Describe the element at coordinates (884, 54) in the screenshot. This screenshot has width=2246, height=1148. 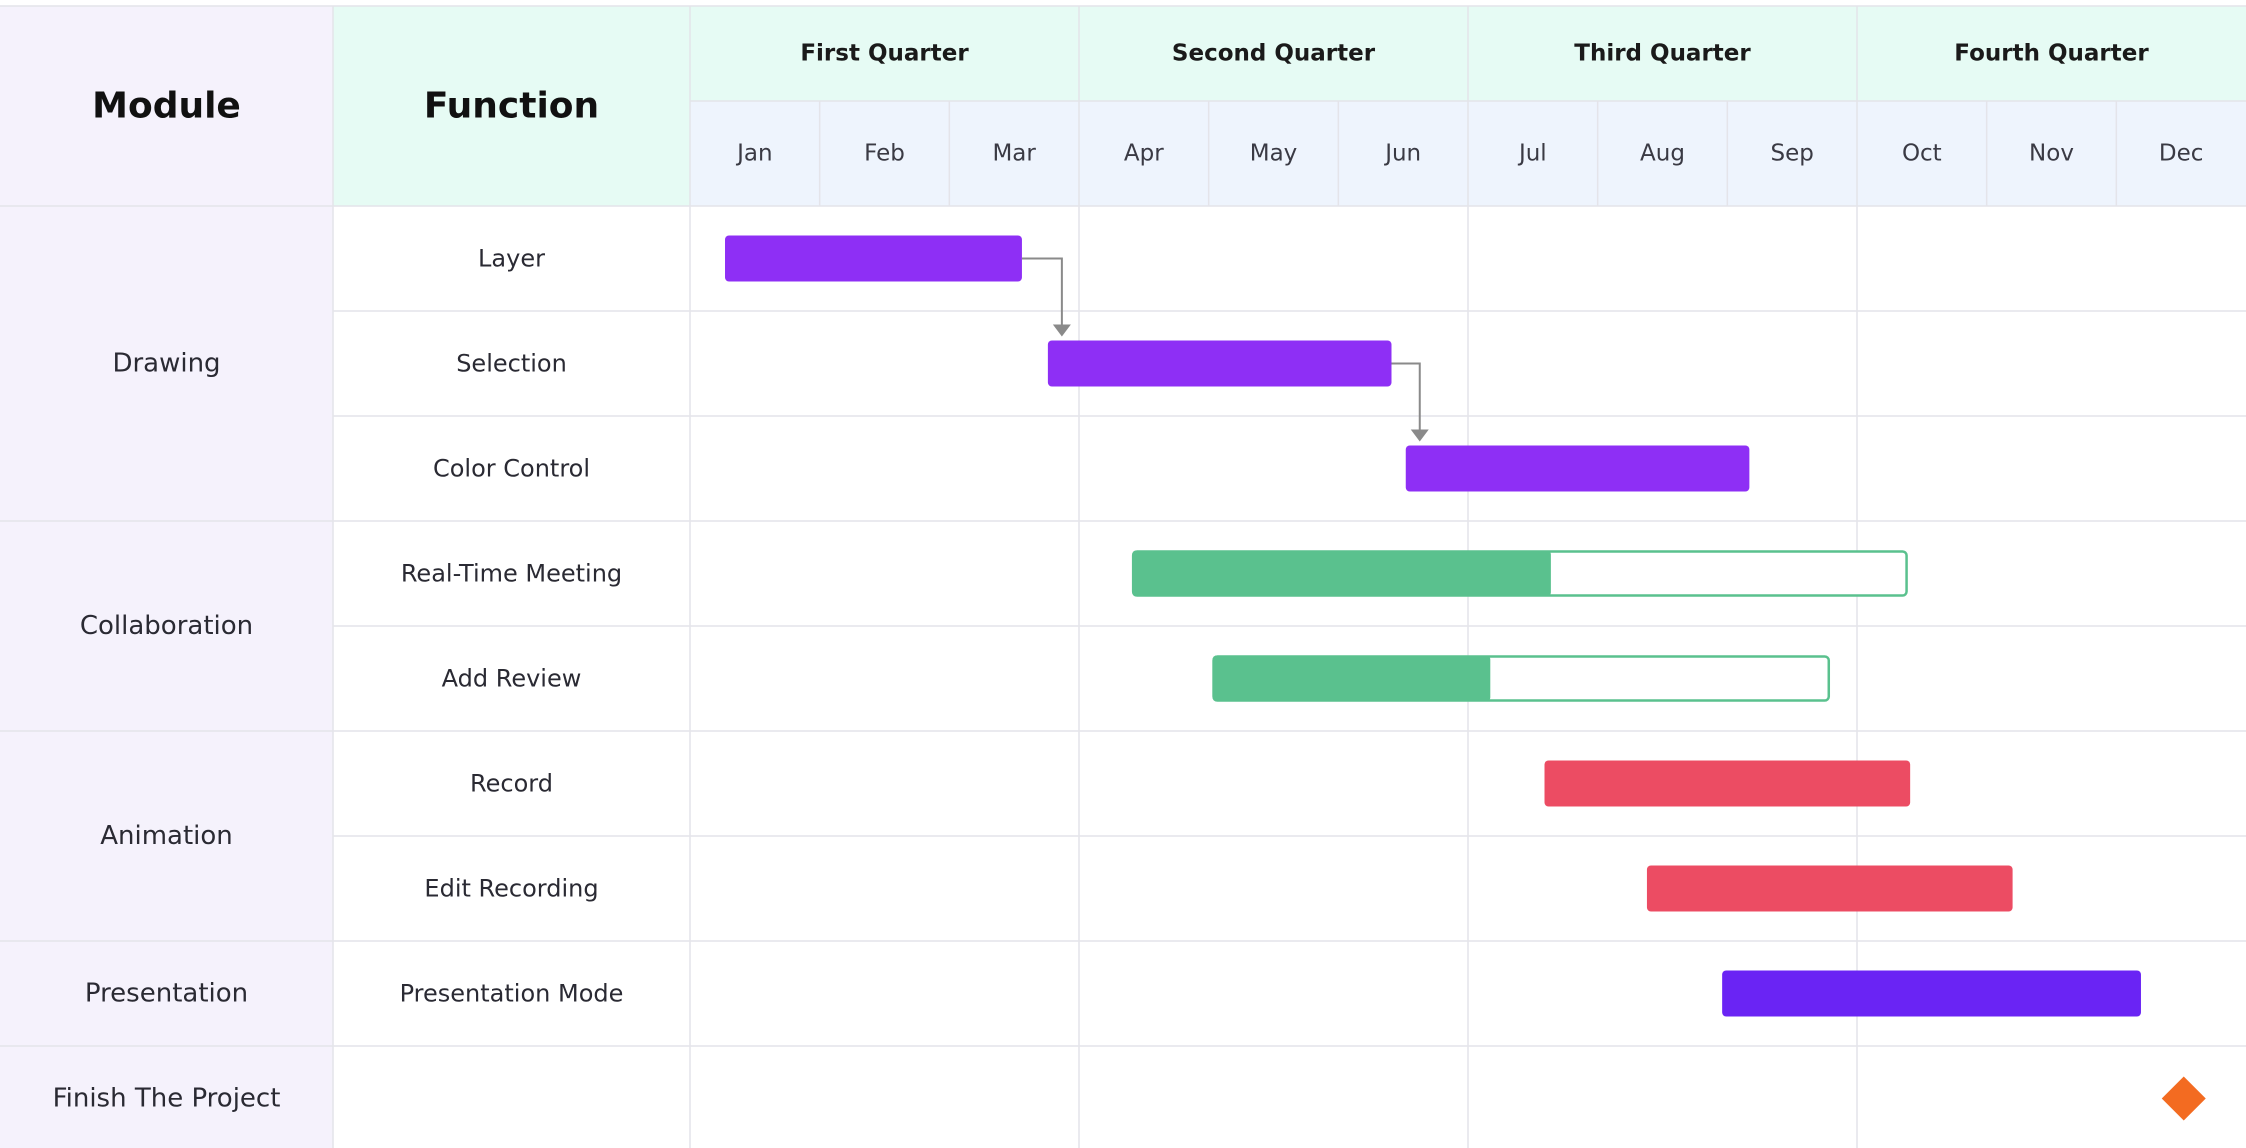
I see `quarter-label: First Quarter` at that location.